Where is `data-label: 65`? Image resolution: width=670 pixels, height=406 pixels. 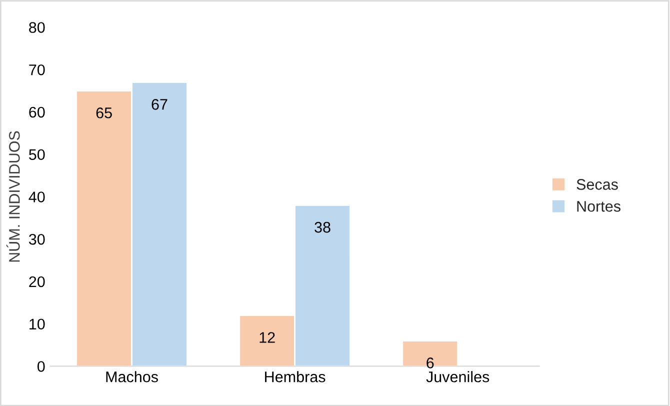
data-label: 65 is located at coordinates (104, 112).